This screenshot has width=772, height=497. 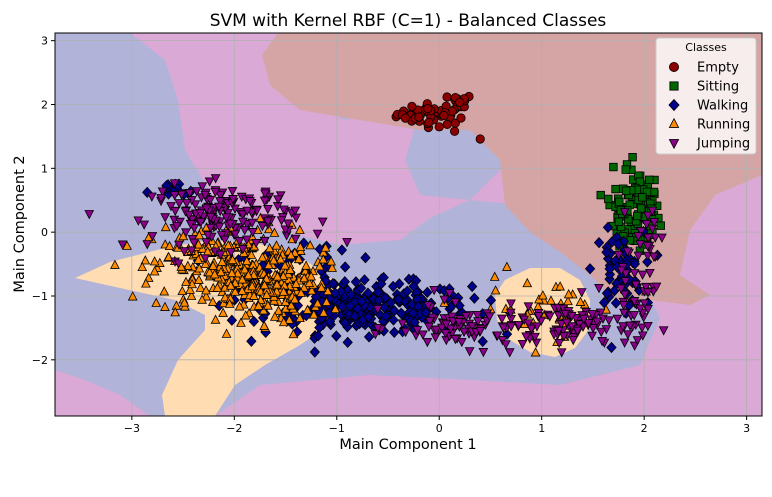 I want to click on x-tick-label: 2, so click(x=644, y=428).